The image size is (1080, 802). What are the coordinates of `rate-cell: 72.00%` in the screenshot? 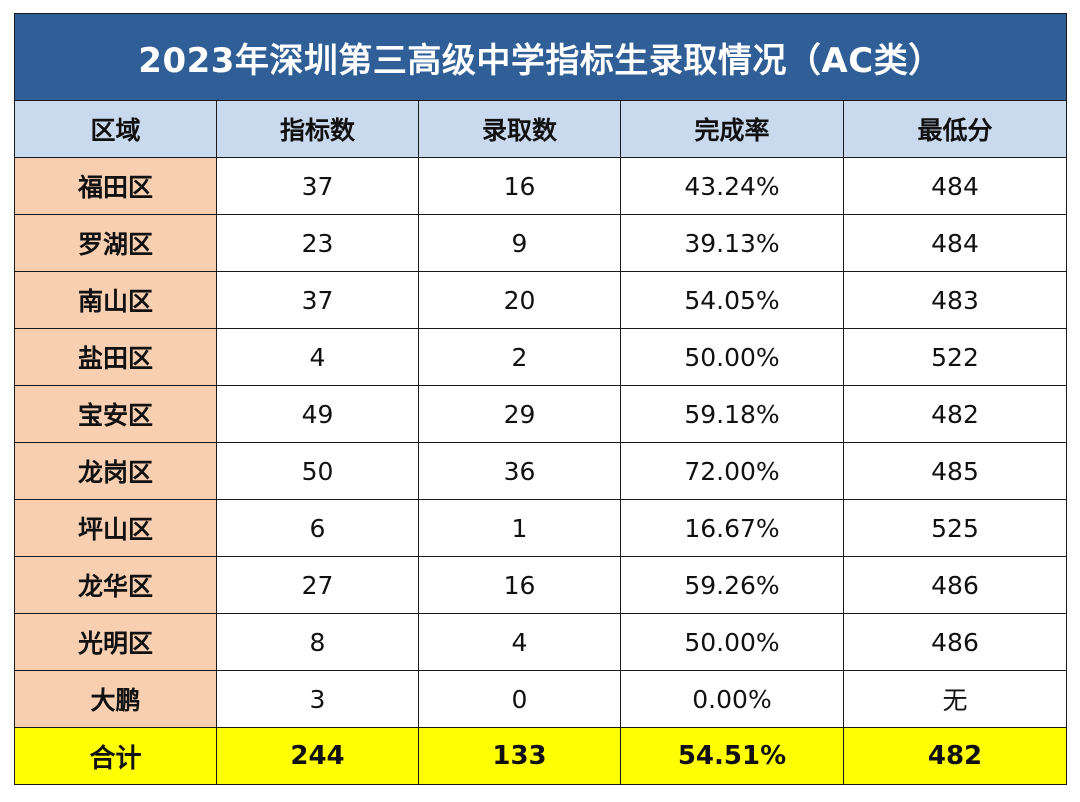 It's located at (732, 471).